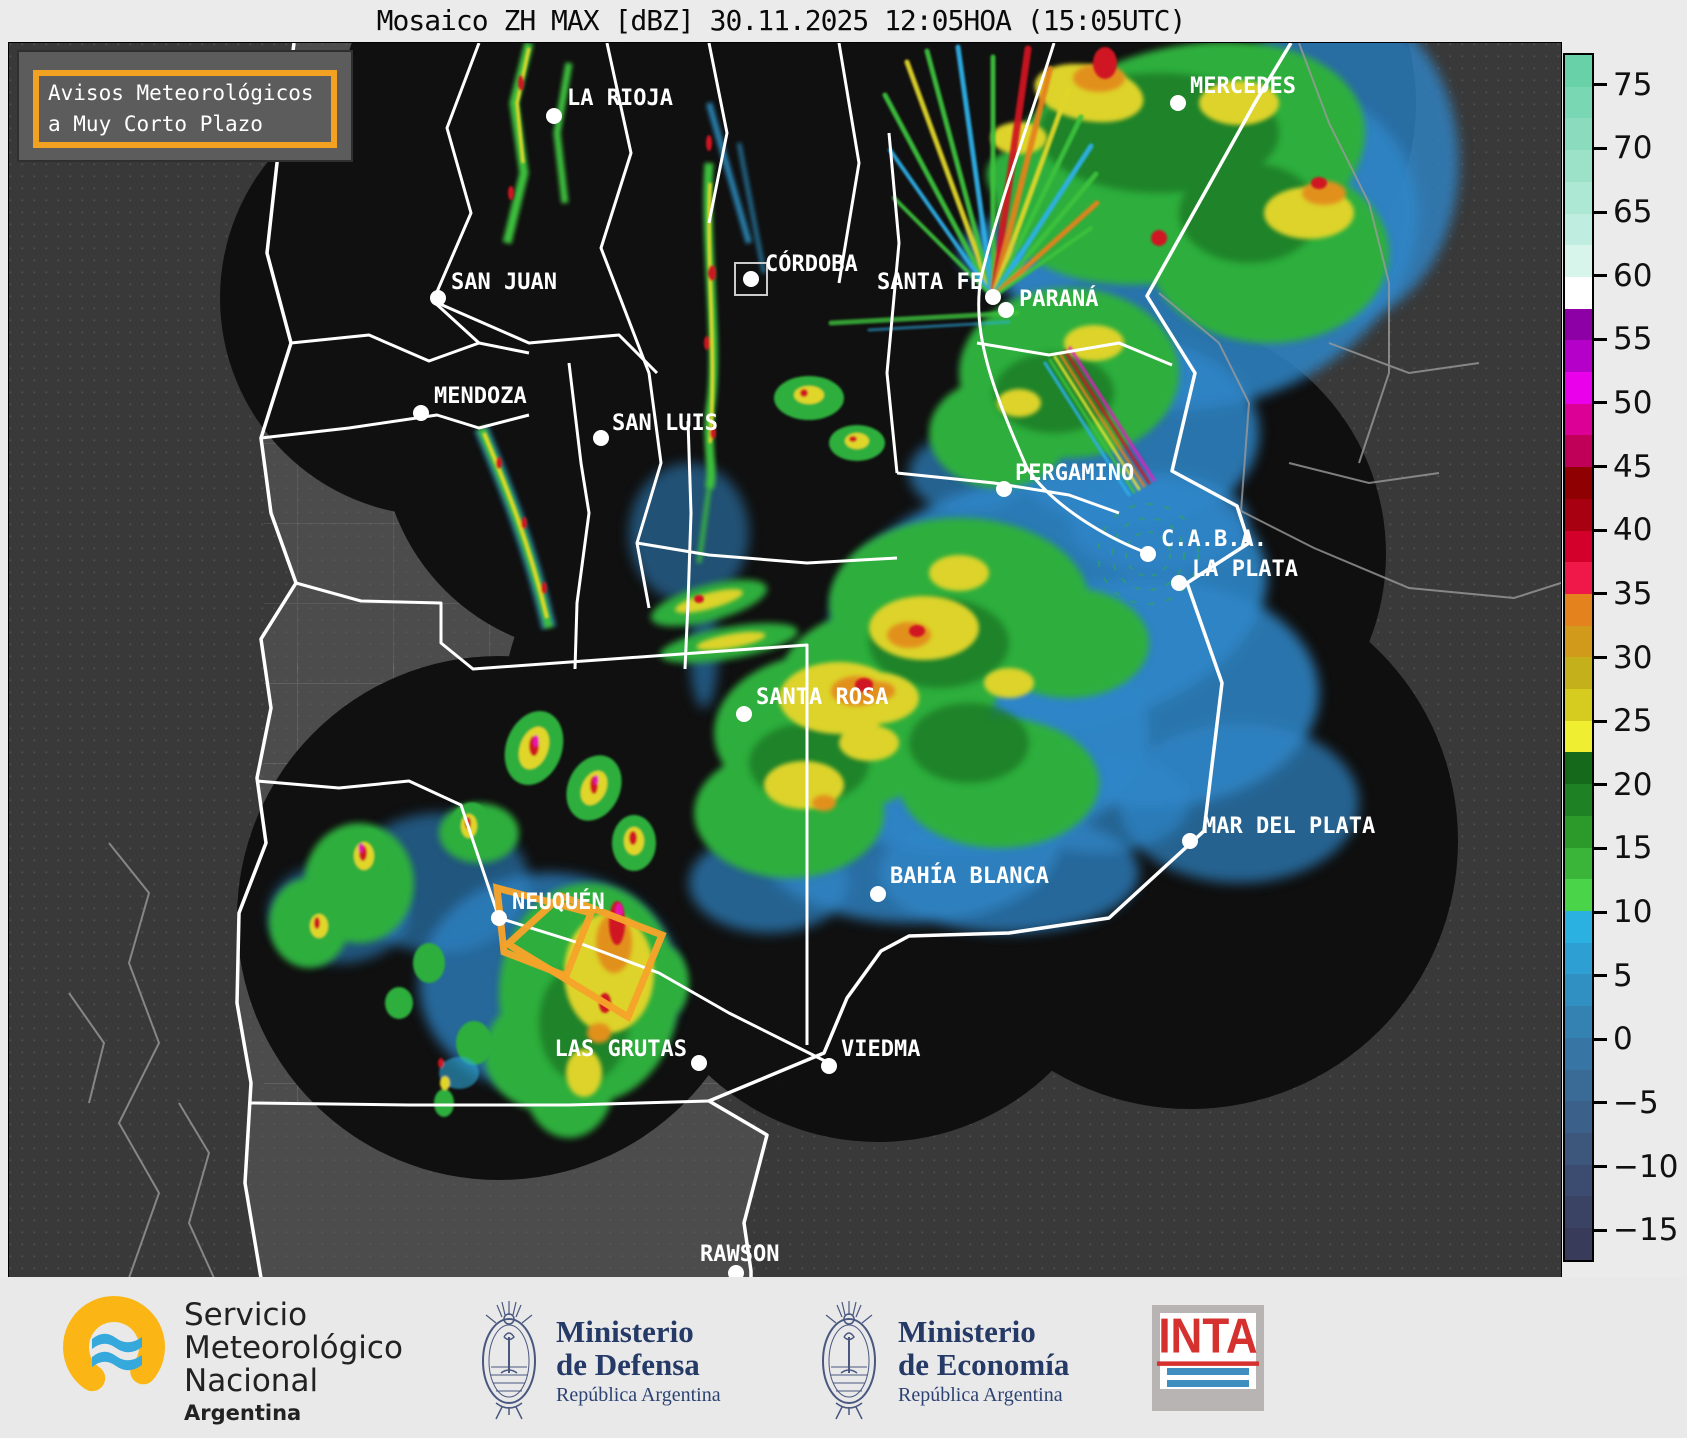 The width and height of the screenshot is (1687, 1438). I want to click on city-label: LA RIOJA, so click(620, 98).